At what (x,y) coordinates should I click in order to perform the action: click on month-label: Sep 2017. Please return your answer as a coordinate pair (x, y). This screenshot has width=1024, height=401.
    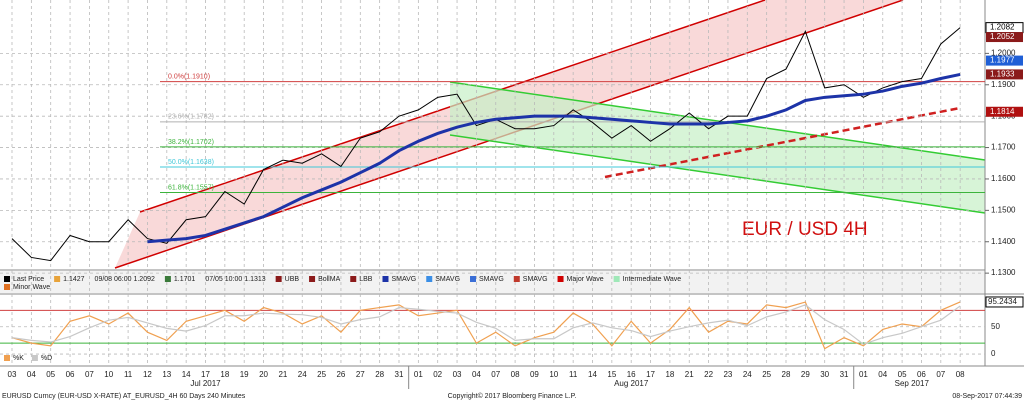
    Looking at the image, I should click on (912, 383).